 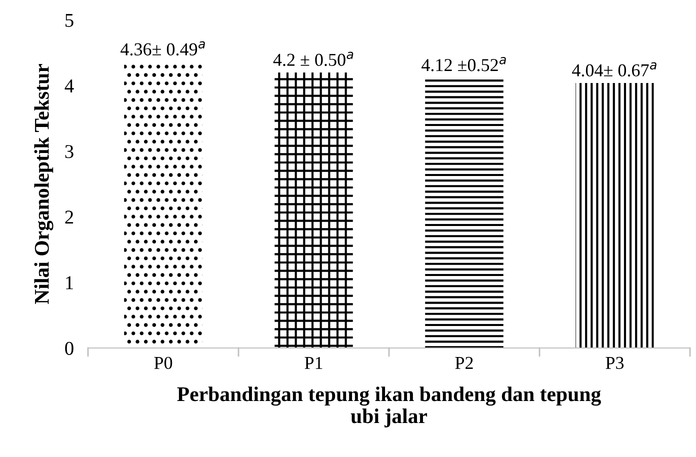 I want to click on y-tick-label: 3, so click(x=69, y=151).